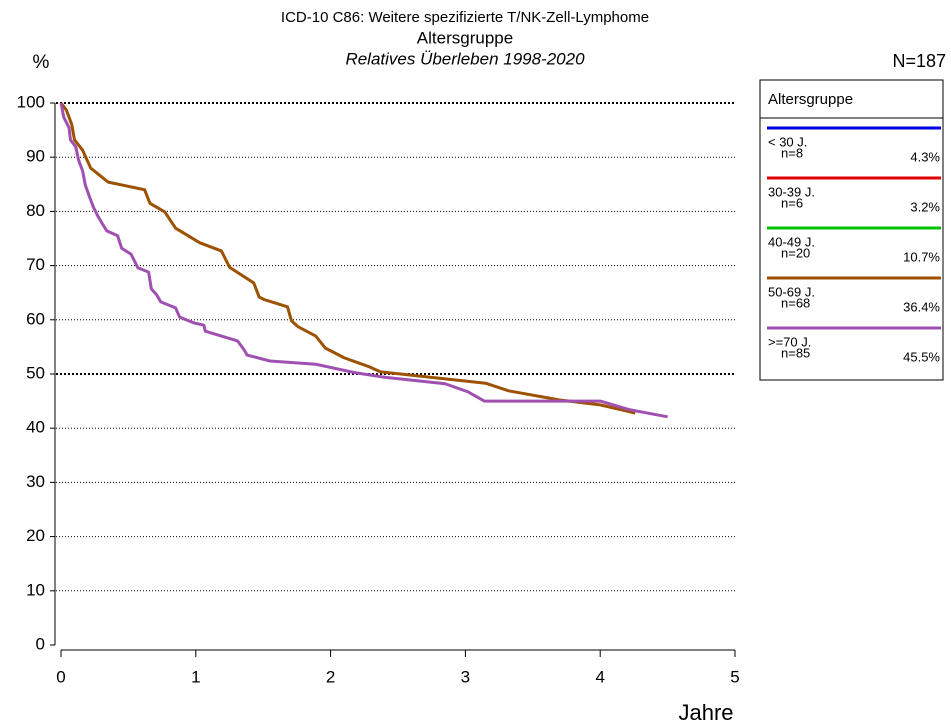  Describe the element at coordinates (195, 676) in the screenshot. I see `x-tick-label: 1` at that location.